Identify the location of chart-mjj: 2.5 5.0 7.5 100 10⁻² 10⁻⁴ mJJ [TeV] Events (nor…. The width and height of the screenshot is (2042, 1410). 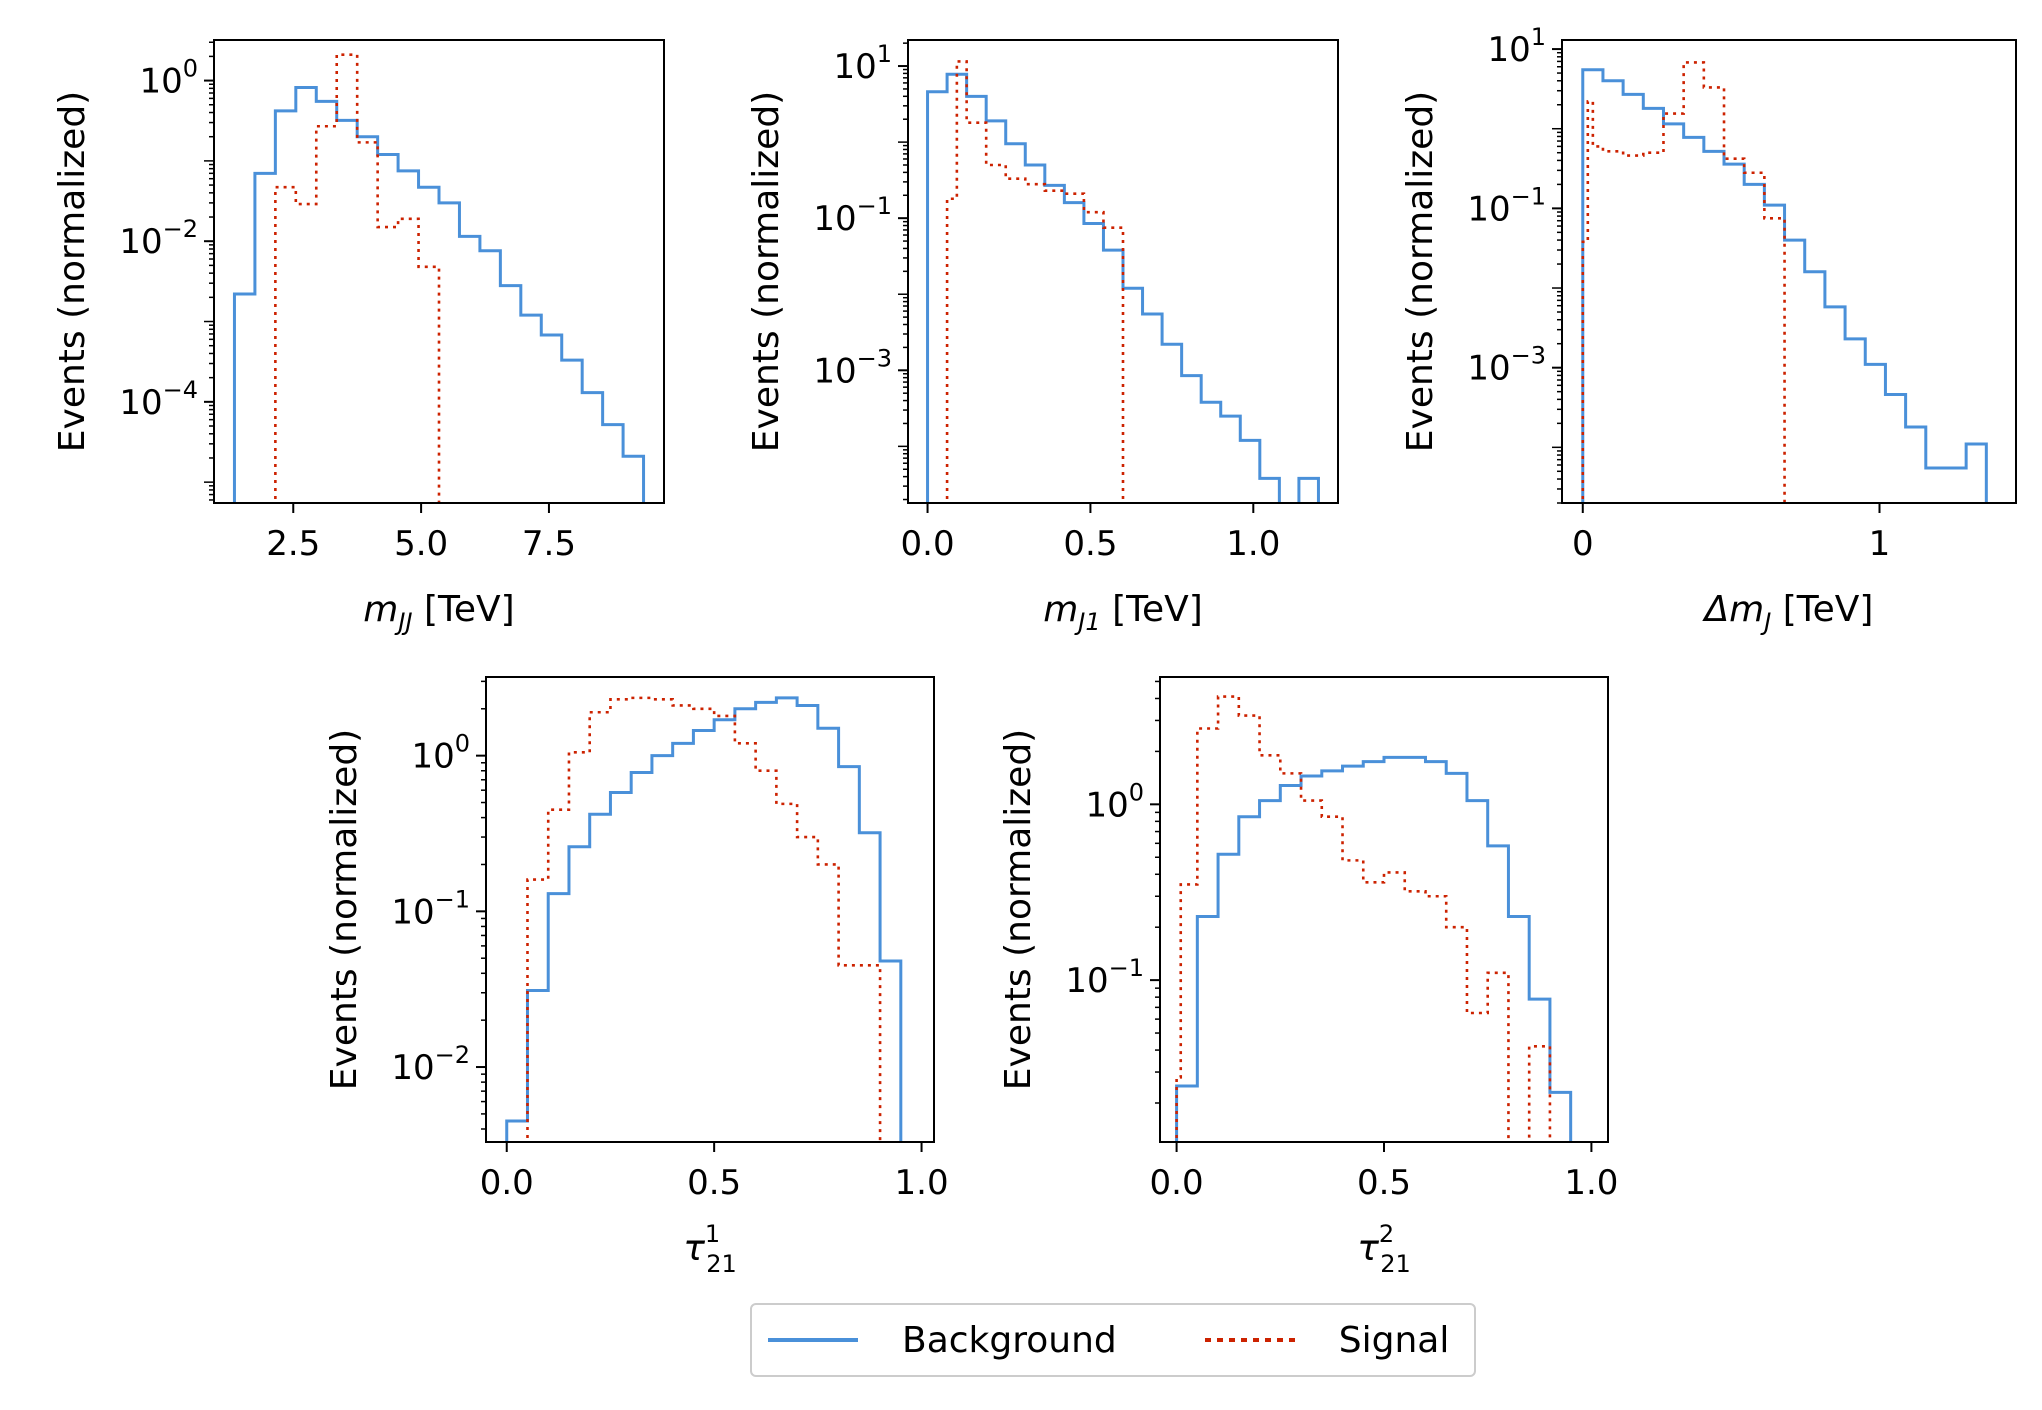
(358, 337).